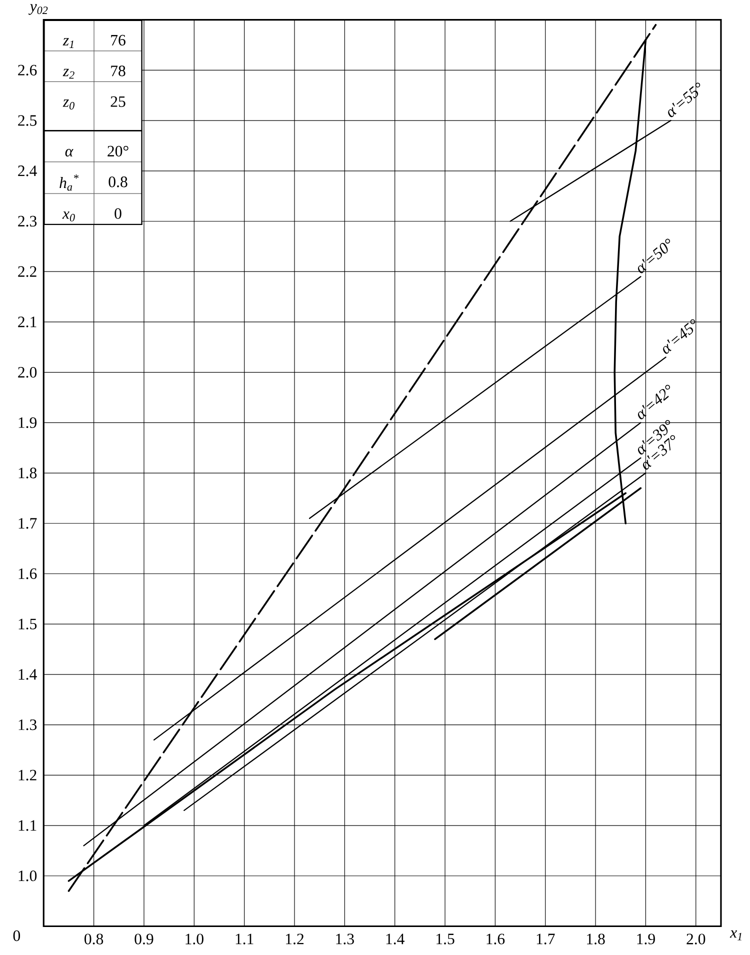 The height and width of the screenshot is (955, 750). Describe the element at coordinates (27, 574) in the screenshot. I see `y-tick-label: 1.6` at that location.